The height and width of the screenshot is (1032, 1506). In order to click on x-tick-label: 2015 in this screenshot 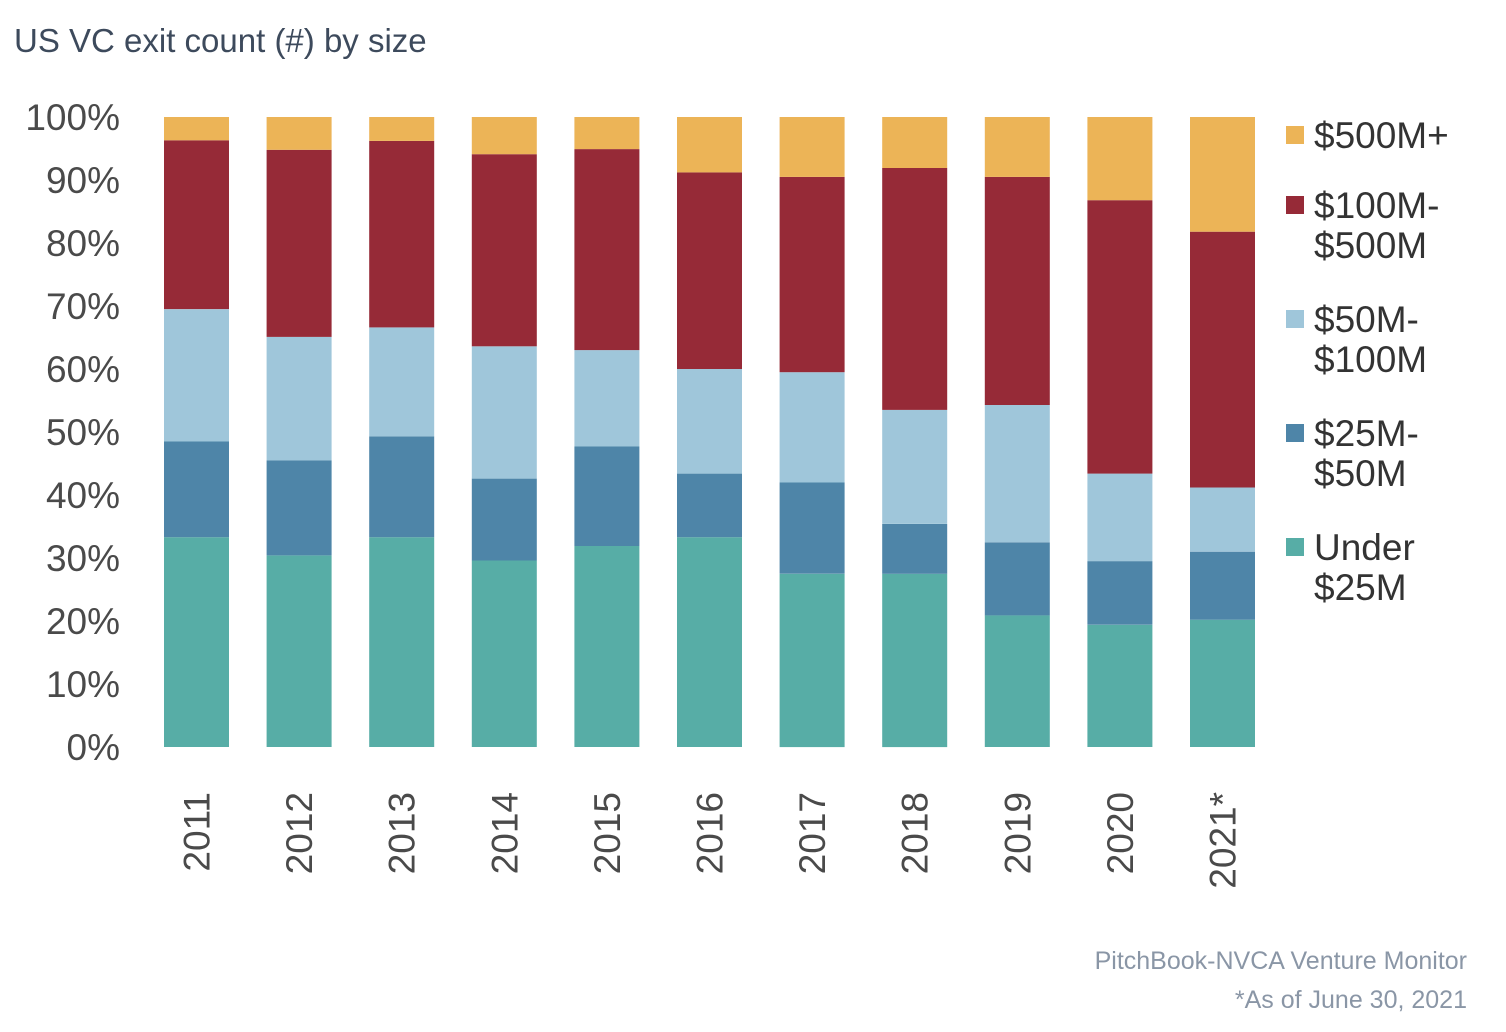, I will do `click(607, 833)`.